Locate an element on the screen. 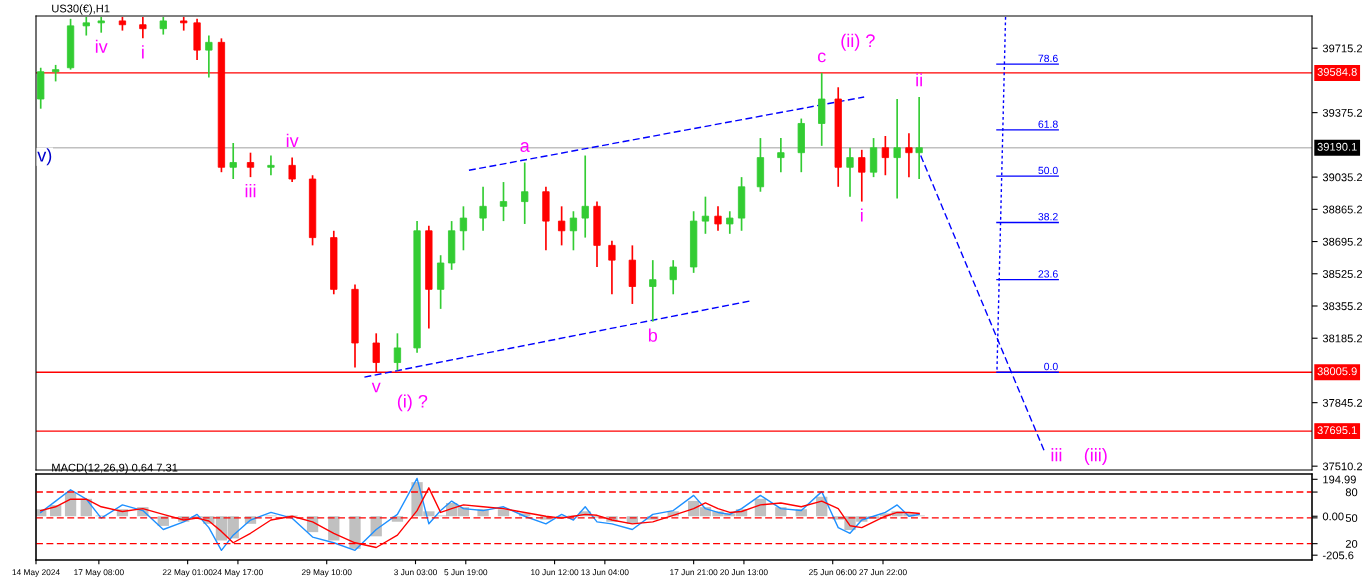 The height and width of the screenshot is (588, 1366). x-tick-label: 5 Jun 19:00 is located at coordinates (466, 572).